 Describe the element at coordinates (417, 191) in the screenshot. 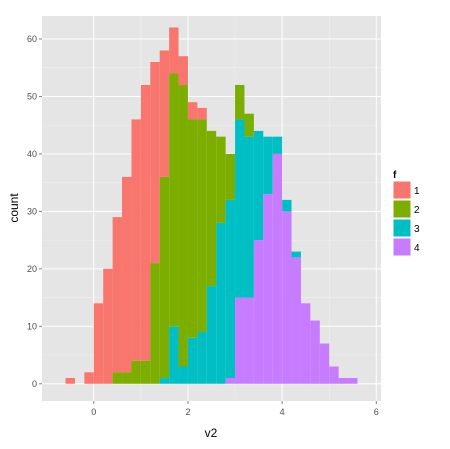

I see `legend-label-1: 1` at that location.